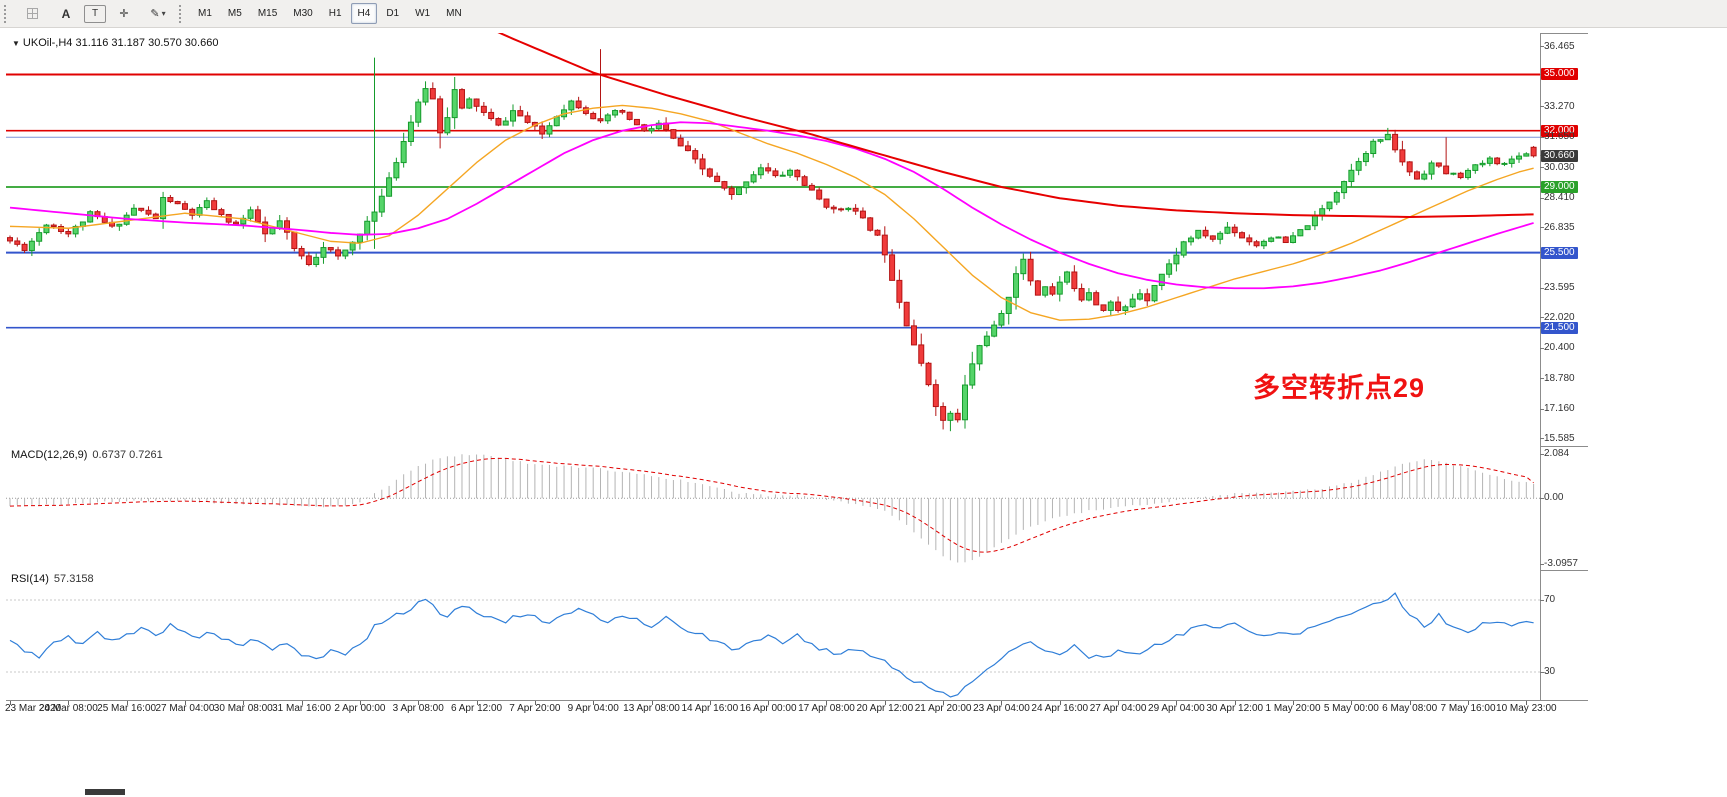 The width and height of the screenshot is (1727, 797). I want to click on label-tool-button: T, so click(95, 13).